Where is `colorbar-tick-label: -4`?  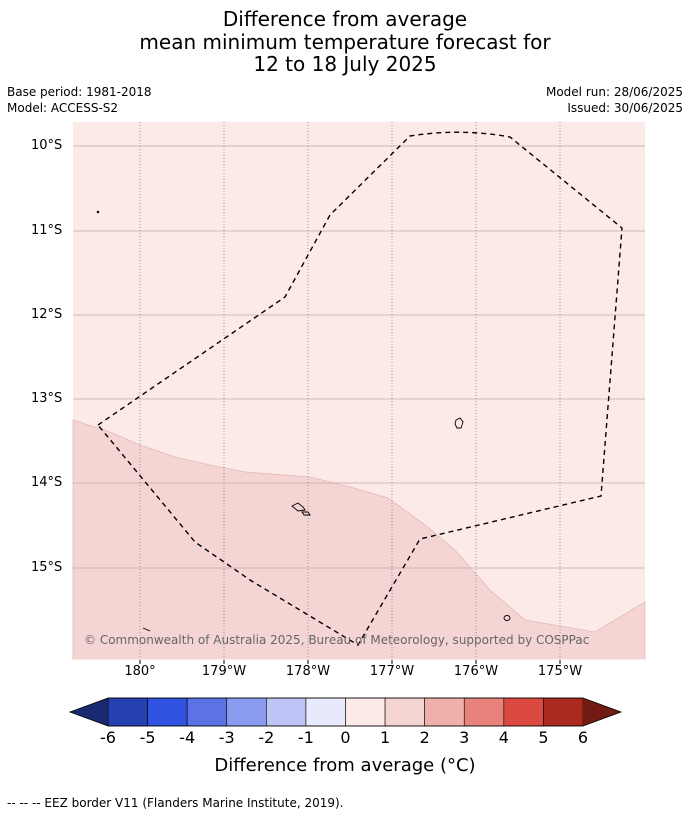
colorbar-tick-label: -4 is located at coordinates (187, 737).